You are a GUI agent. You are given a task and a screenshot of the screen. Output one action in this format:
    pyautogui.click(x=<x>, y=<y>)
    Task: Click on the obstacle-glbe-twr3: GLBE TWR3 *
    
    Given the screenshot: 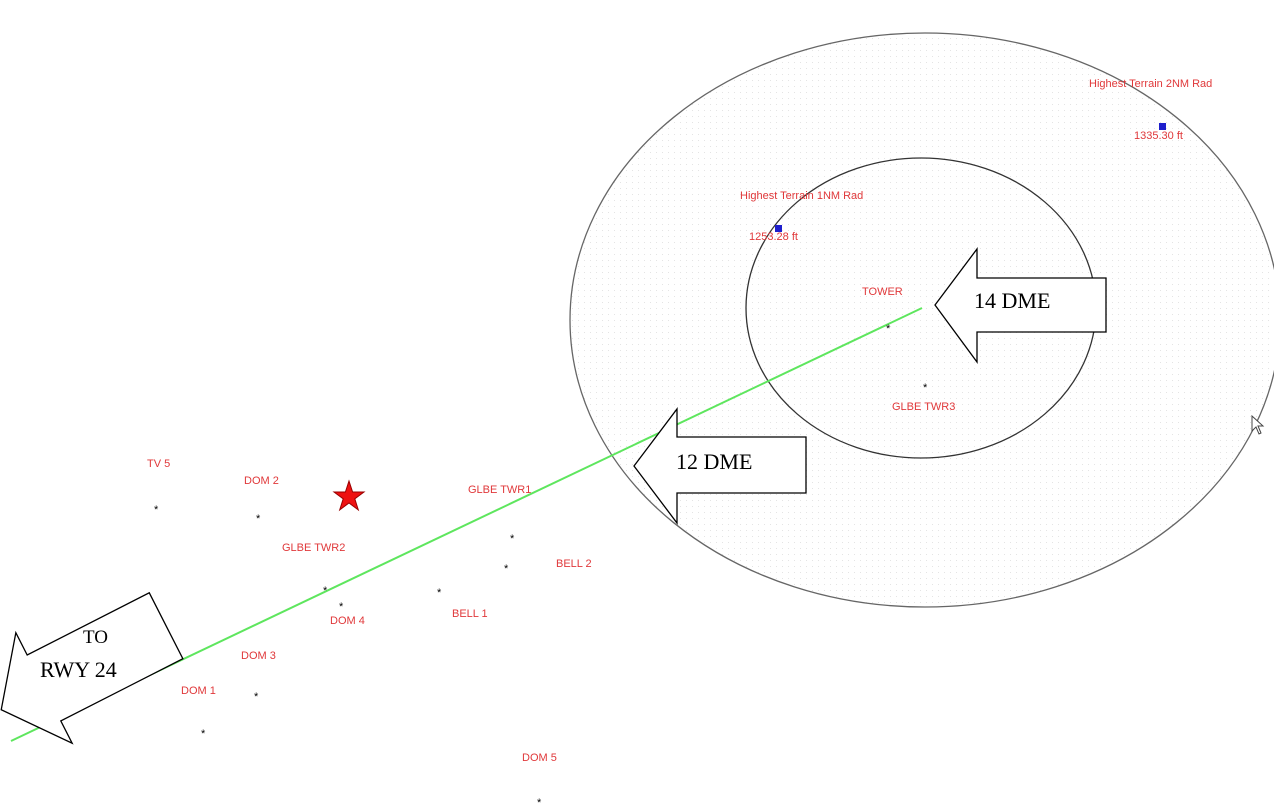 What is the action you would take?
    pyautogui.click(x=923, y=397)
    